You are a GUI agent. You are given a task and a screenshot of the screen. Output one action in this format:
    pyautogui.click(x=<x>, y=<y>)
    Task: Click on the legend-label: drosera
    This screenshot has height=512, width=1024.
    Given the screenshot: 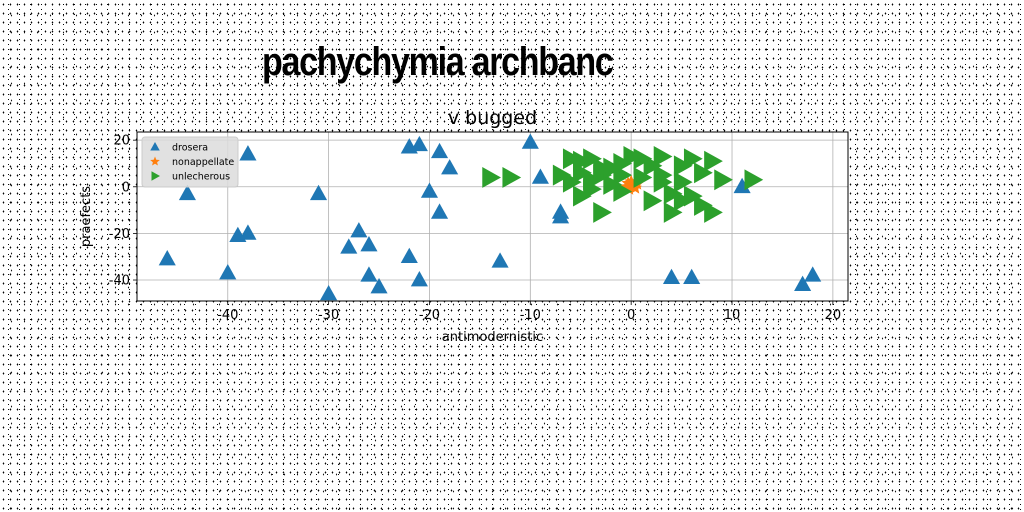 What is the action you would take?
    pyautogui.click(x=190, y=148)
    